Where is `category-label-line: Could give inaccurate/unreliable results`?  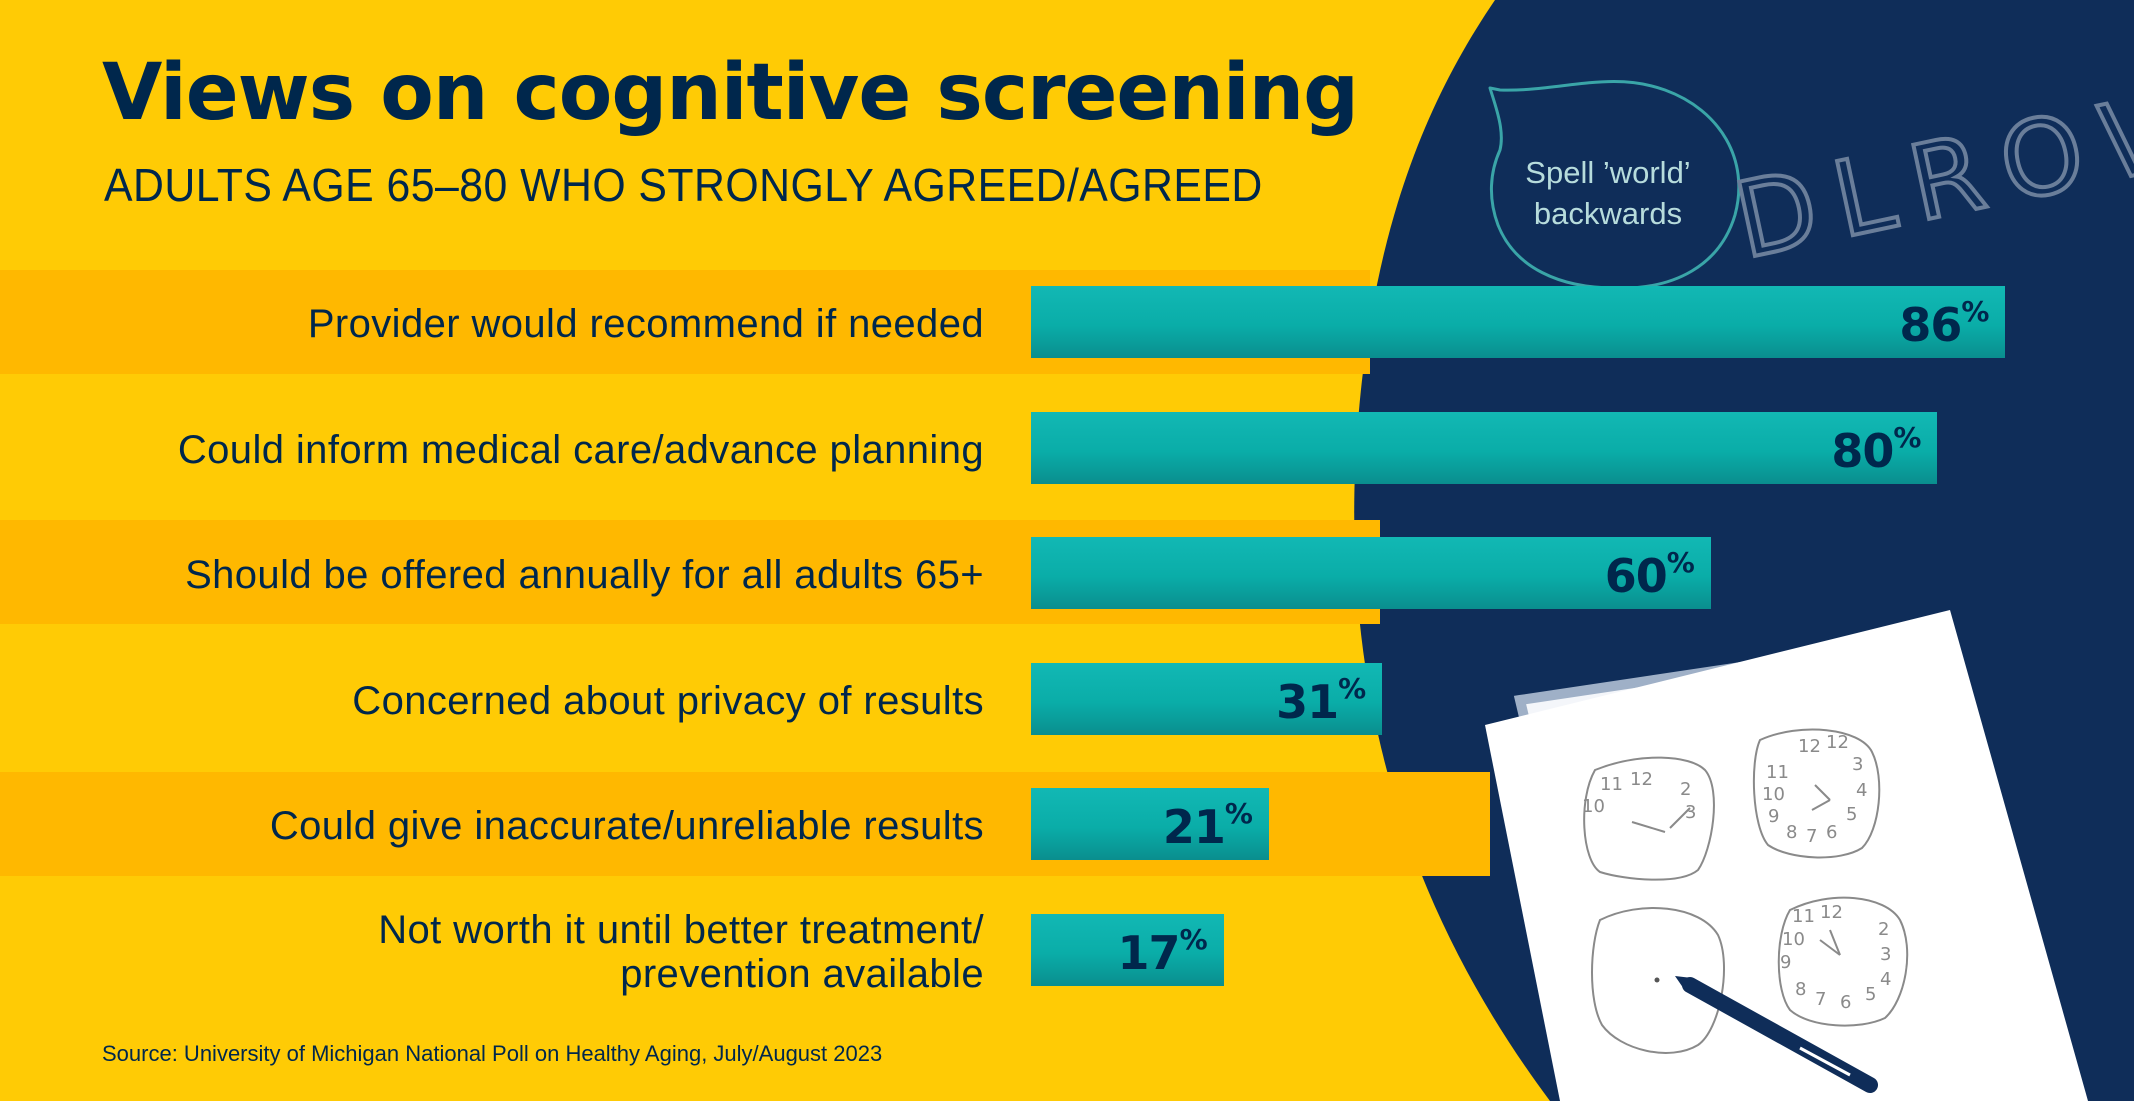
category-label-line: Could give inaccurate/unreliable results is located at coordinates (626, 826).